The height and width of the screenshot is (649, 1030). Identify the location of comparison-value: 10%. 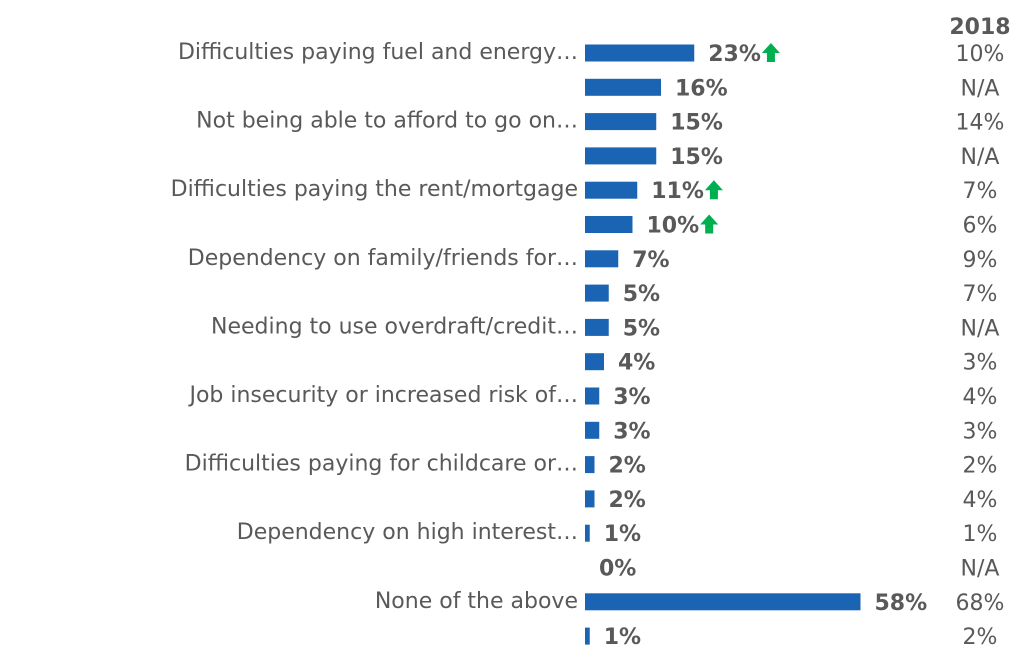
(980, 54).